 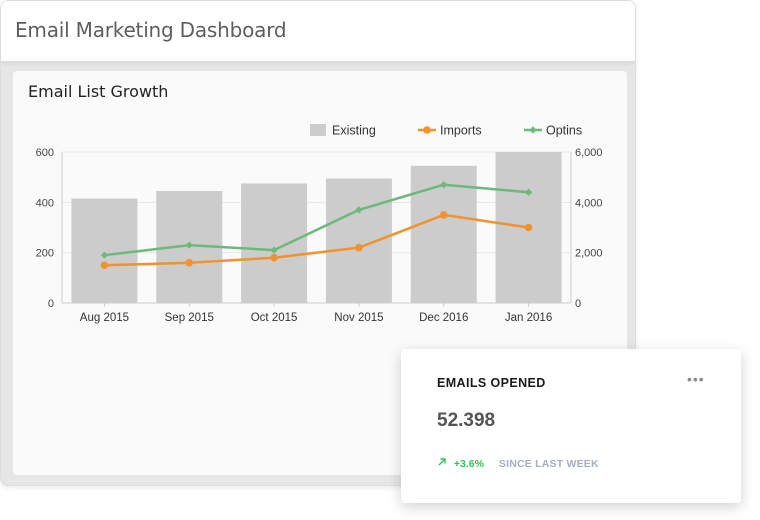 What do you see at coordinates (696, 379) in the screenshot?
I see `more-horizontal-icon: •••` at bounding box center [696, 379].